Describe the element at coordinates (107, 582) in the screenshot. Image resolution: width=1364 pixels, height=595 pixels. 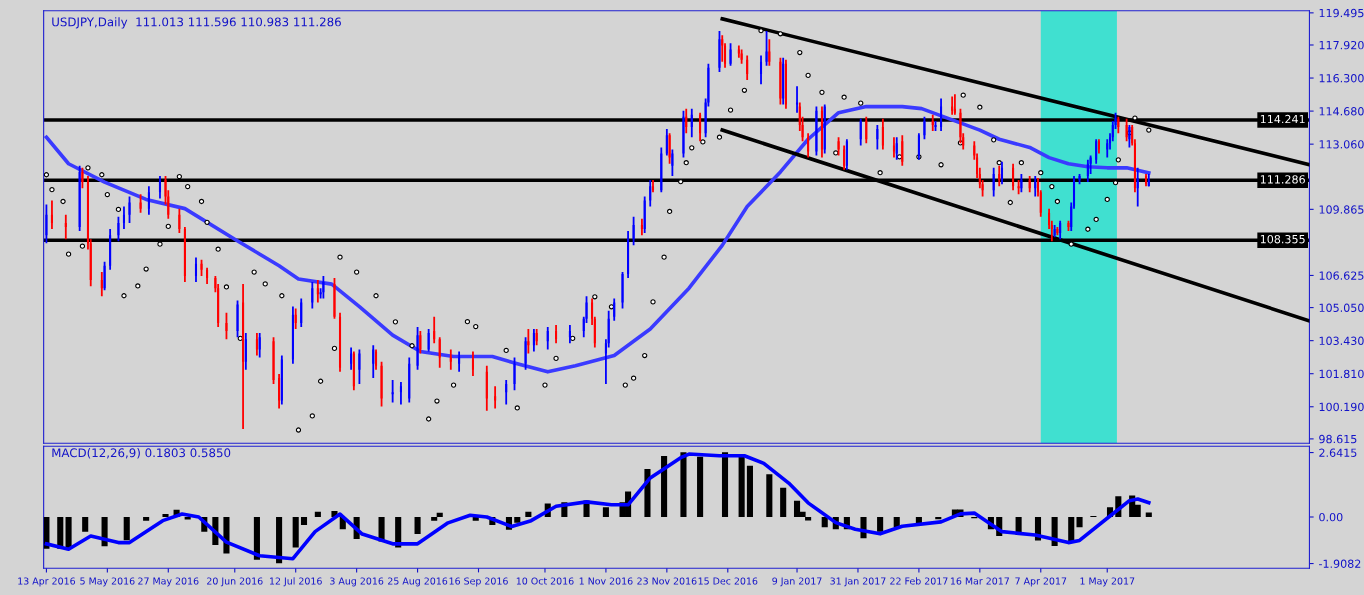
I see `x-tick-label: 5 May 2016` at that location.